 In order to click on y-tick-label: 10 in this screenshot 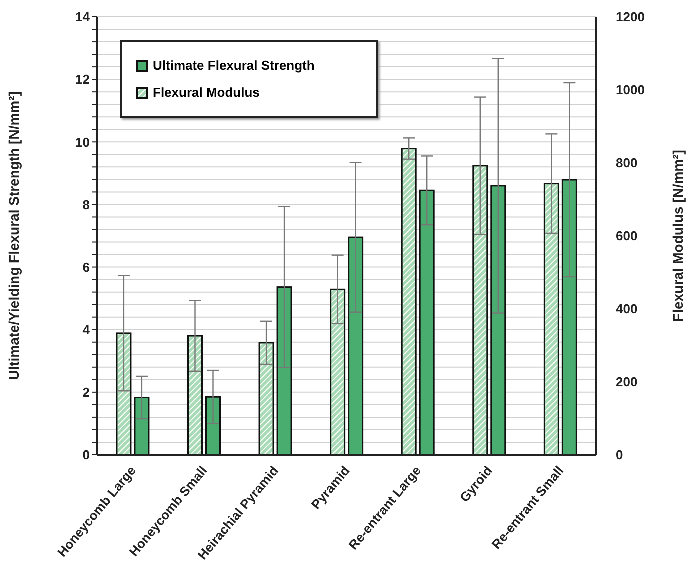, I will do `click(83, 142)`.